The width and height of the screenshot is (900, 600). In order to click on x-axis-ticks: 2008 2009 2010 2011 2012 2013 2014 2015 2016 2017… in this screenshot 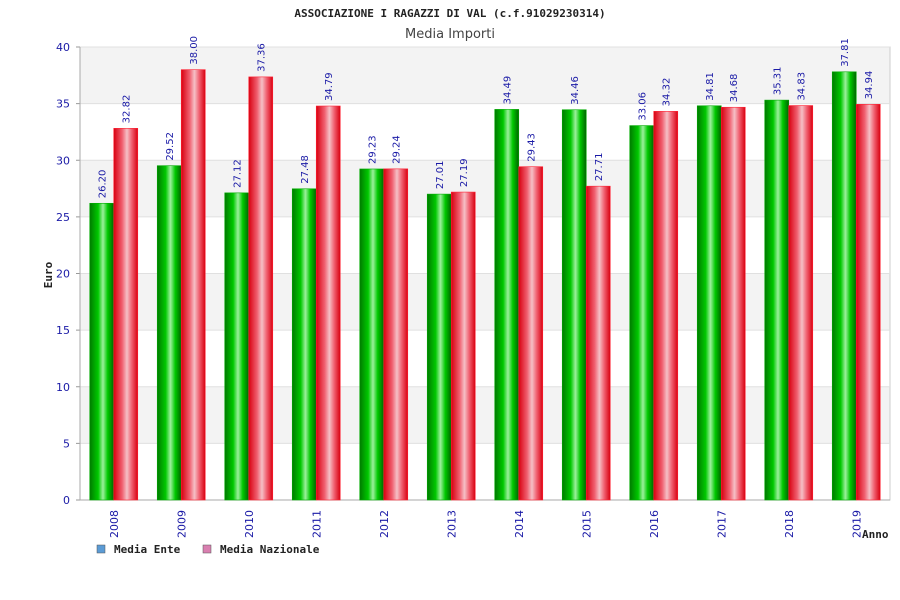, I will do `click(486, 524)`.